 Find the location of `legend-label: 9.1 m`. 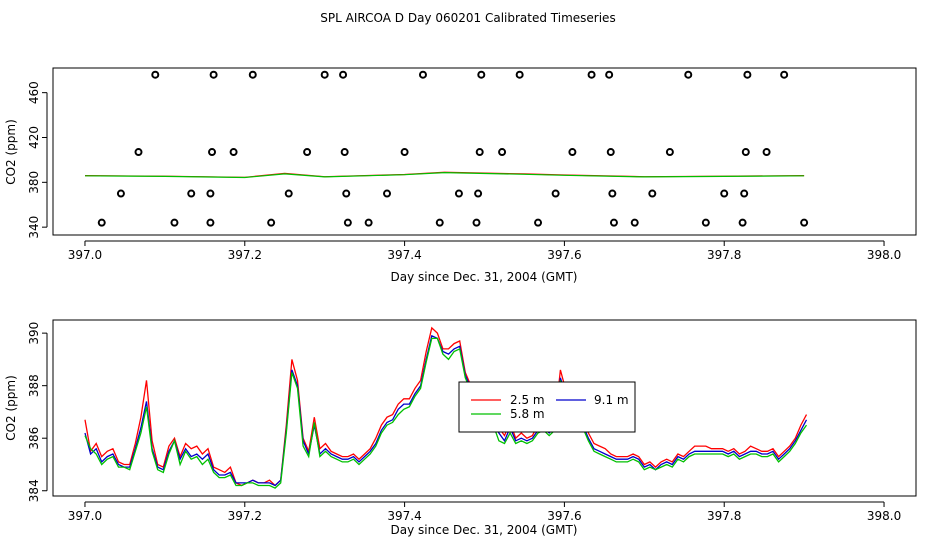

legend-label: 9.1 m is located at coordinates (611, 400).